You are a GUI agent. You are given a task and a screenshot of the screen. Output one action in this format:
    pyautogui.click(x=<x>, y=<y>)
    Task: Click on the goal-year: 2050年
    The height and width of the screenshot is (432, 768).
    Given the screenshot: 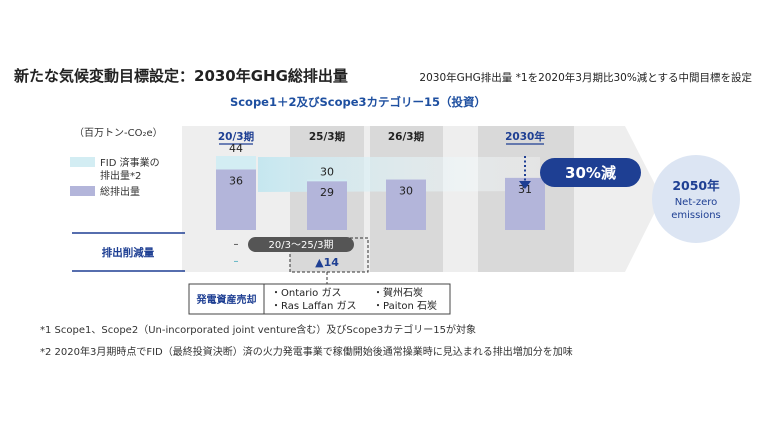 What is the action you would take?
    pyautogui.click(x=696, y=185)
    